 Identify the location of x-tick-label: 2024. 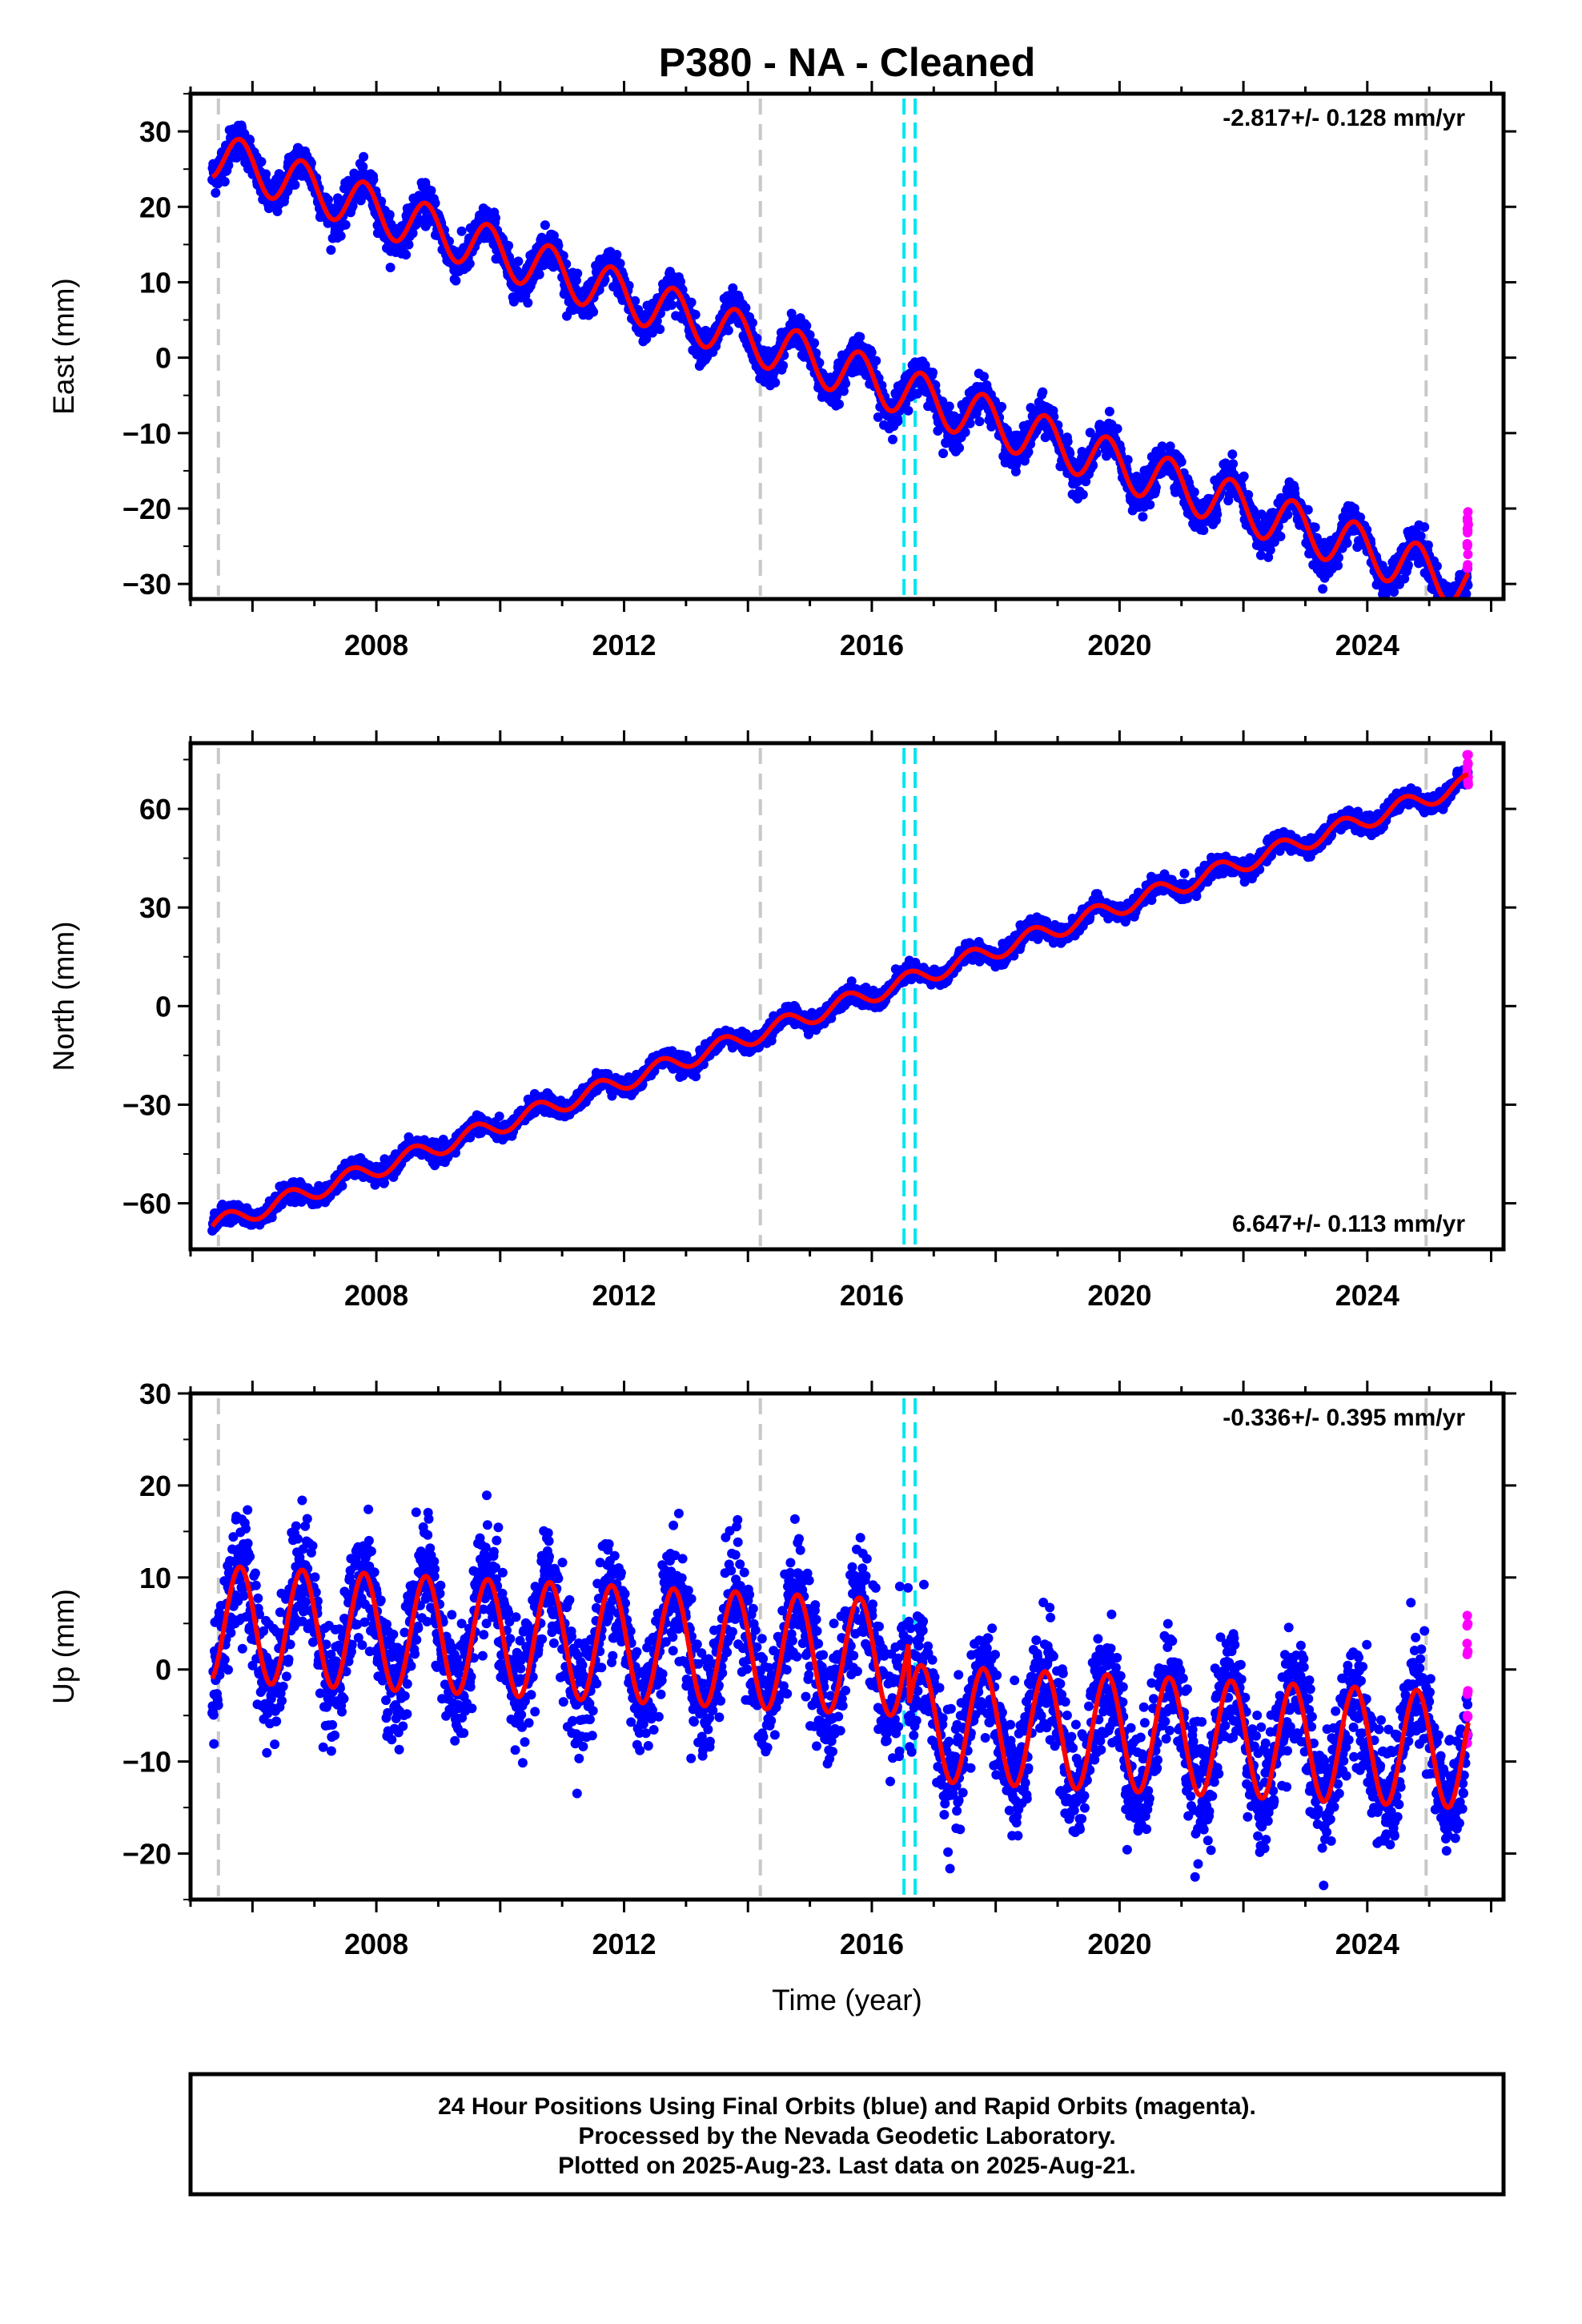
(1367, 645).